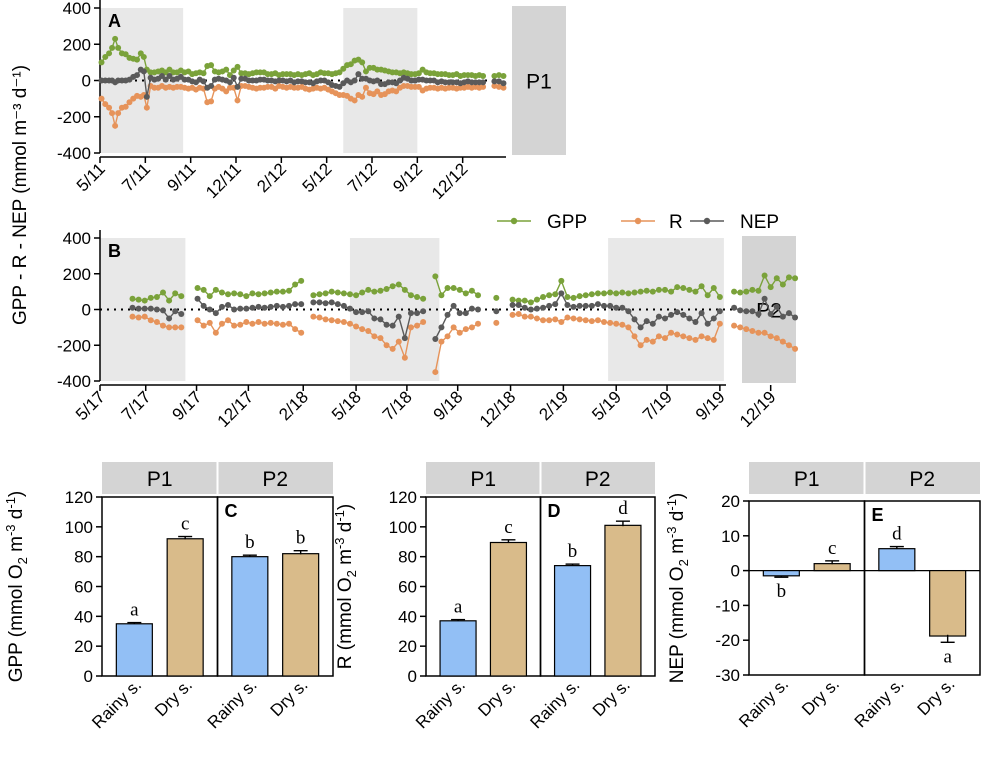 The image size is (982, 765). I want to click on y-label-superscript: -3, so click(10, 530).